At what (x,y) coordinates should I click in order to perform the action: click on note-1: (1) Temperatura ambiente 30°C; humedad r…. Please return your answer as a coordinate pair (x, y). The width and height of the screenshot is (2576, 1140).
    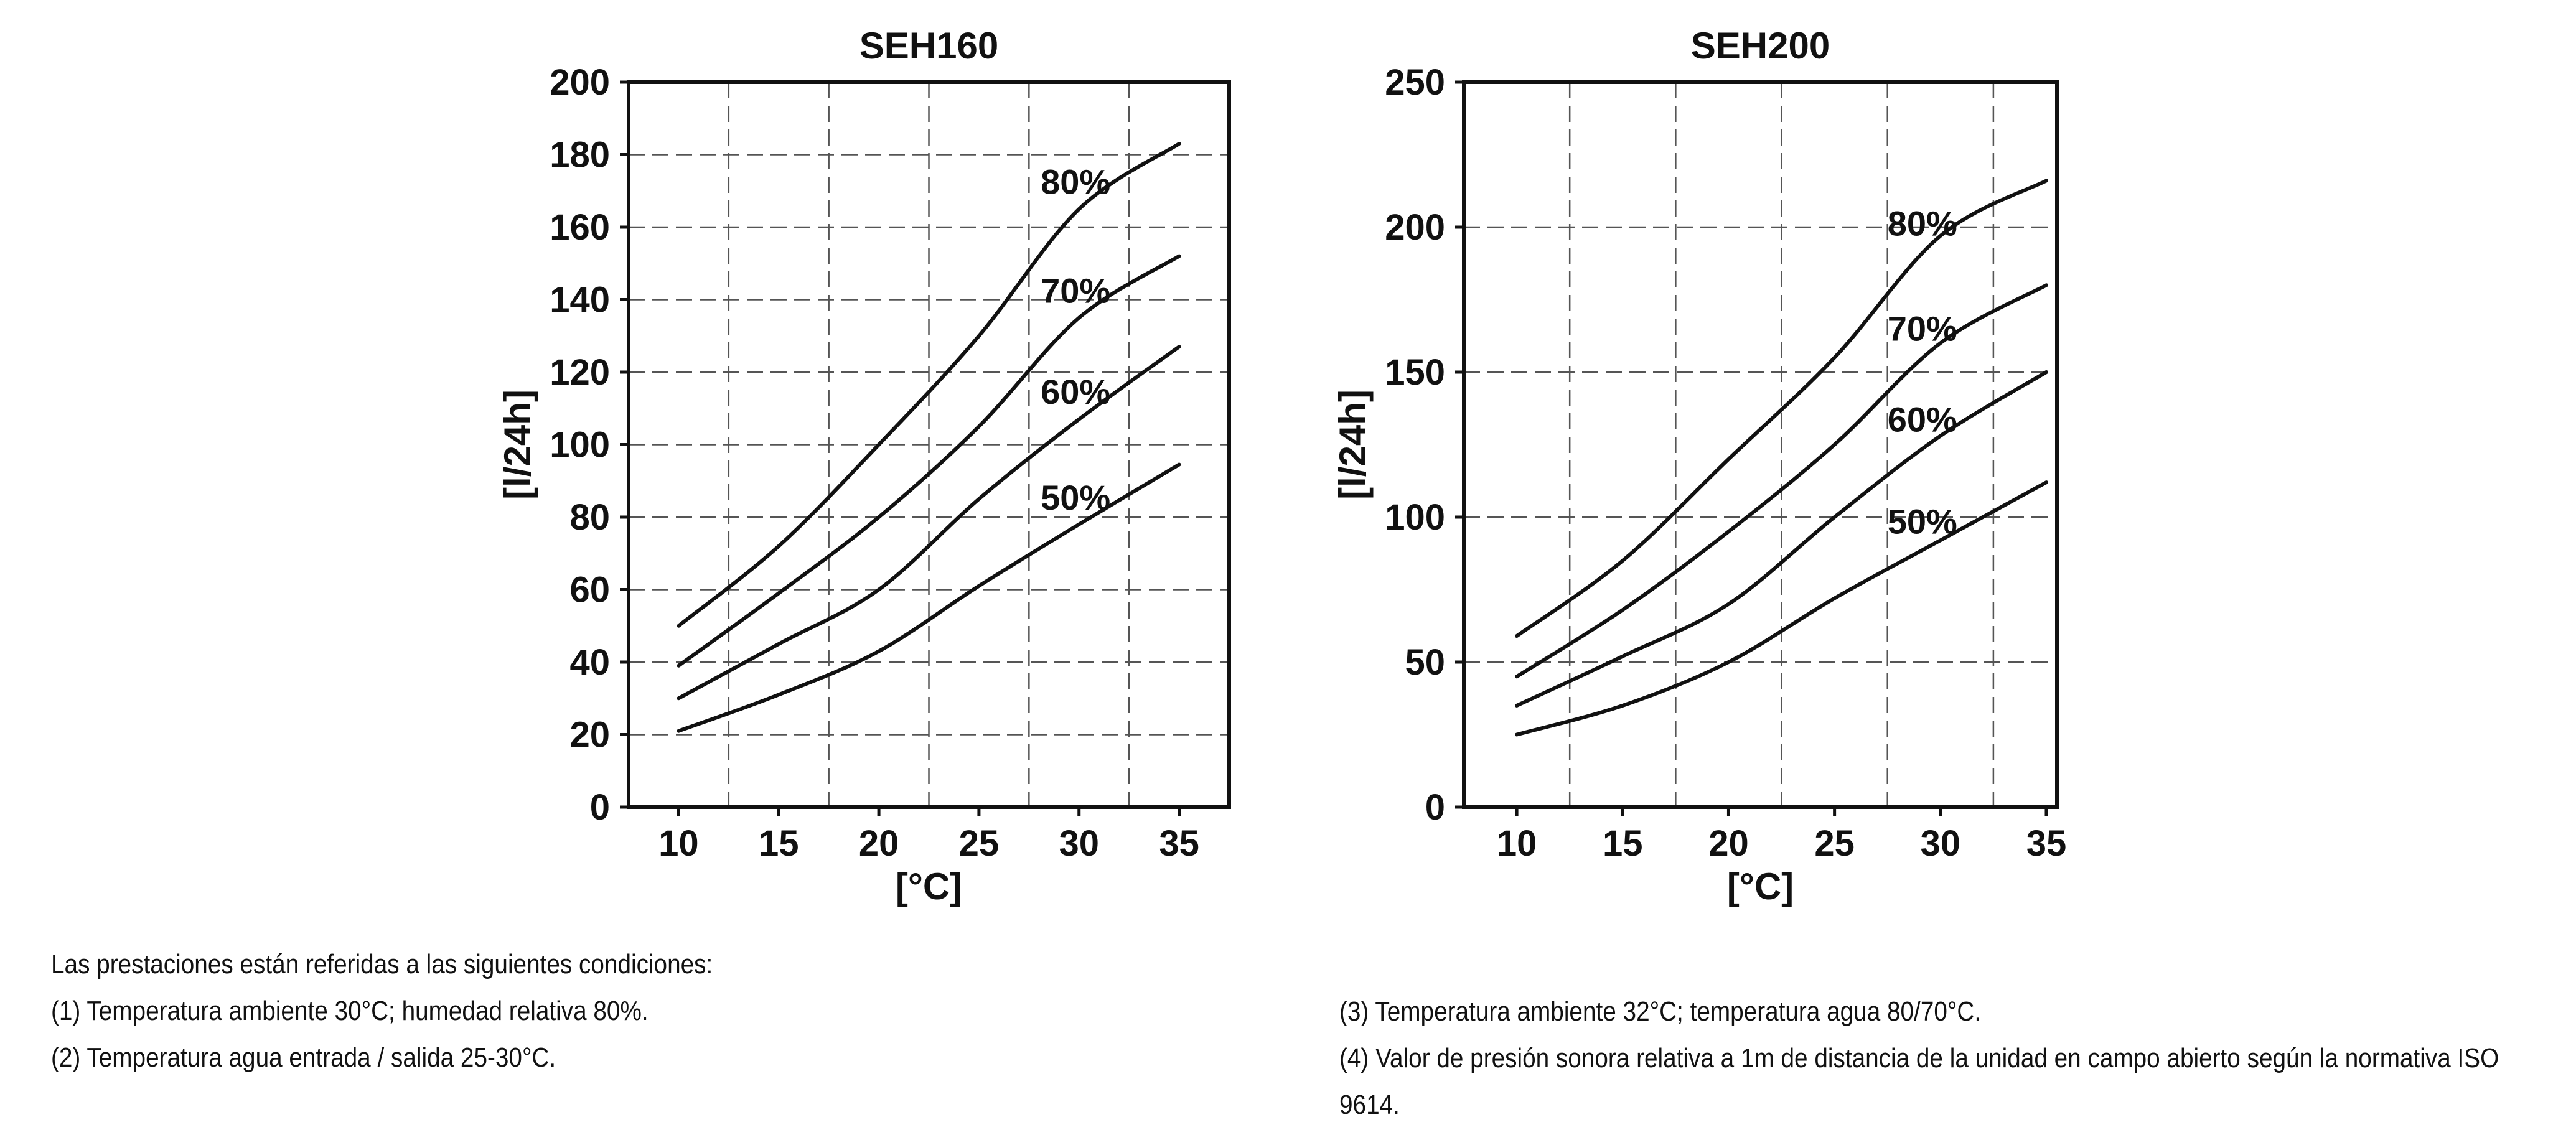
    Looking at the image, I should click on (350, 1011).